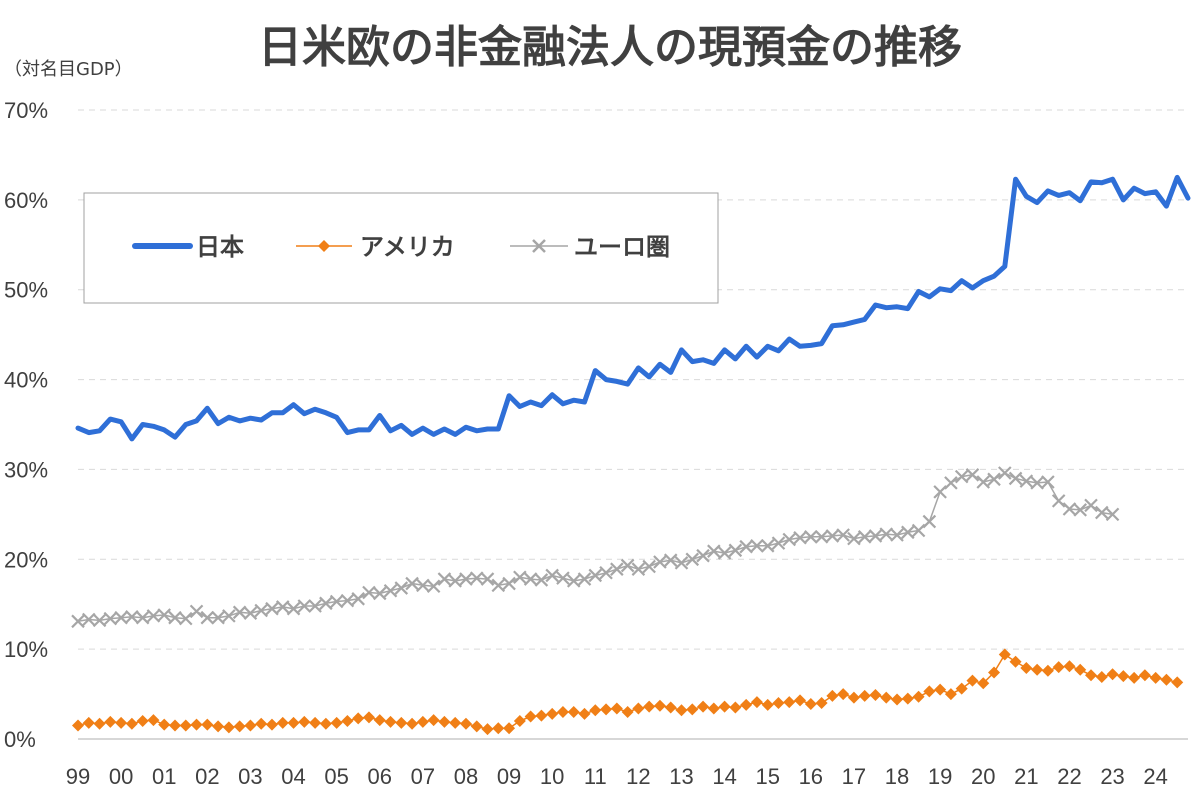 The width and height of the screenshot is (1200, 800). Describe the element at coordinates (897, 776) in the screenshot. I see `x-tick-label: 18` at that location.